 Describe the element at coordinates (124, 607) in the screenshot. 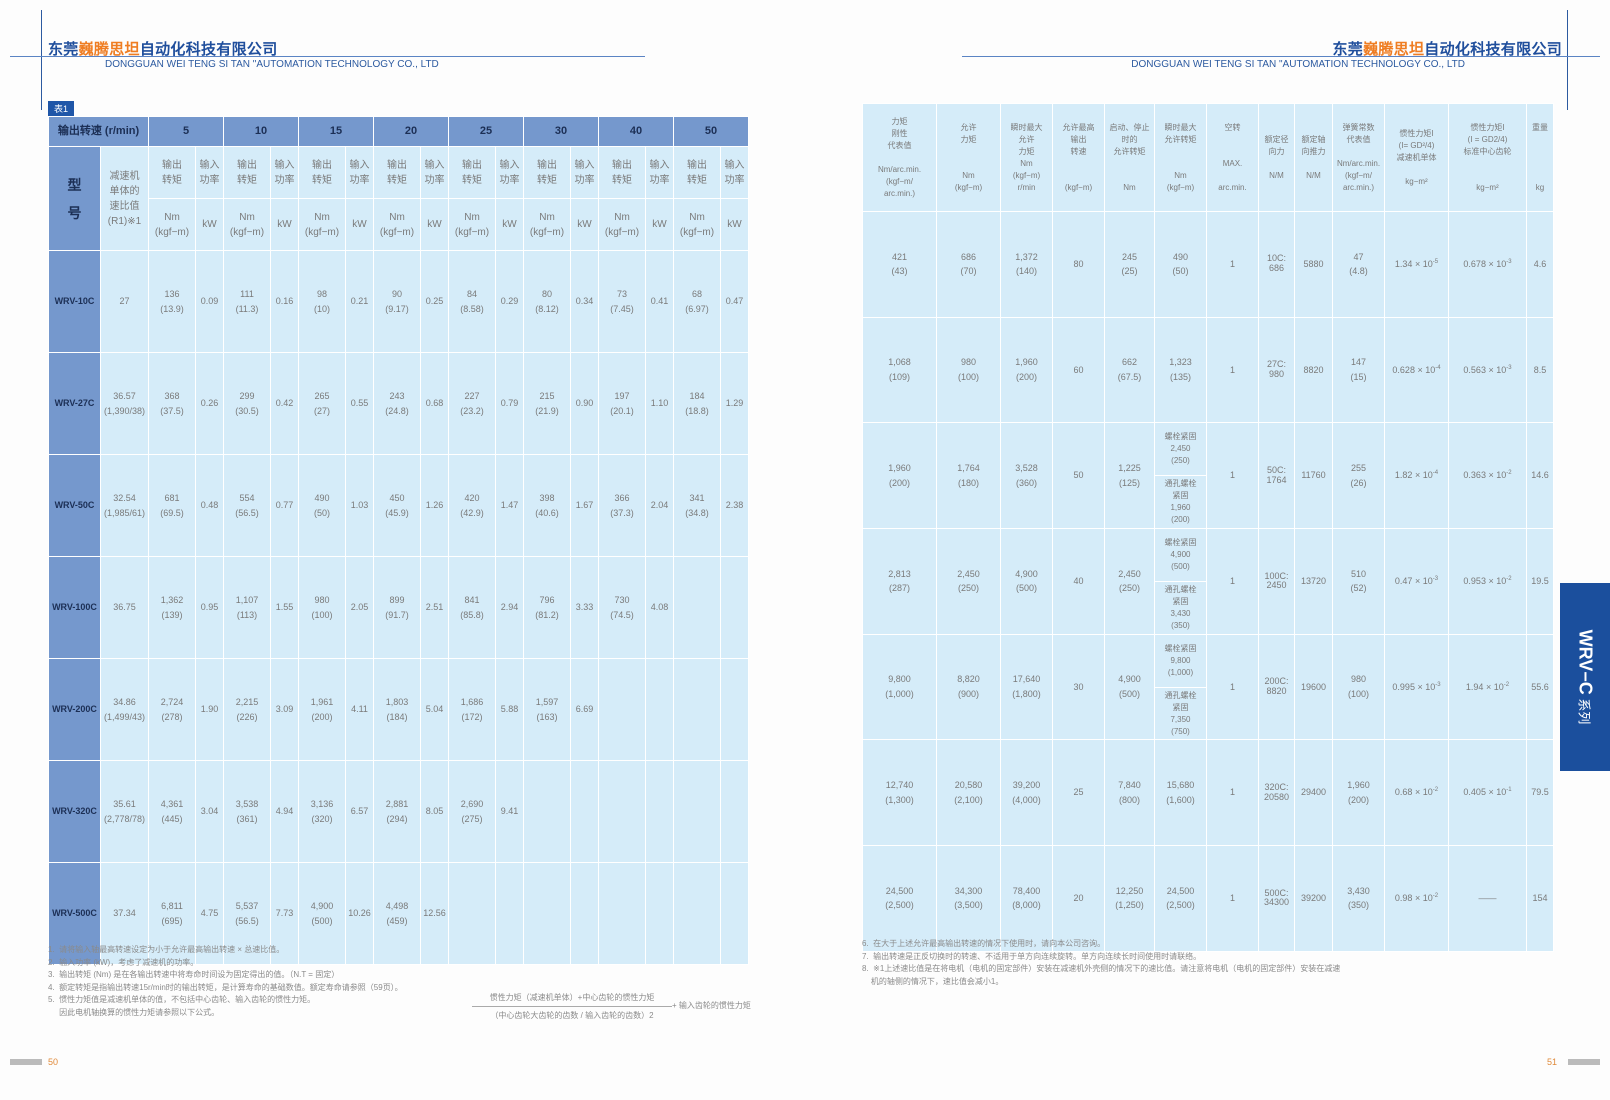

I see `ratio-cell: 36.75` at that location.